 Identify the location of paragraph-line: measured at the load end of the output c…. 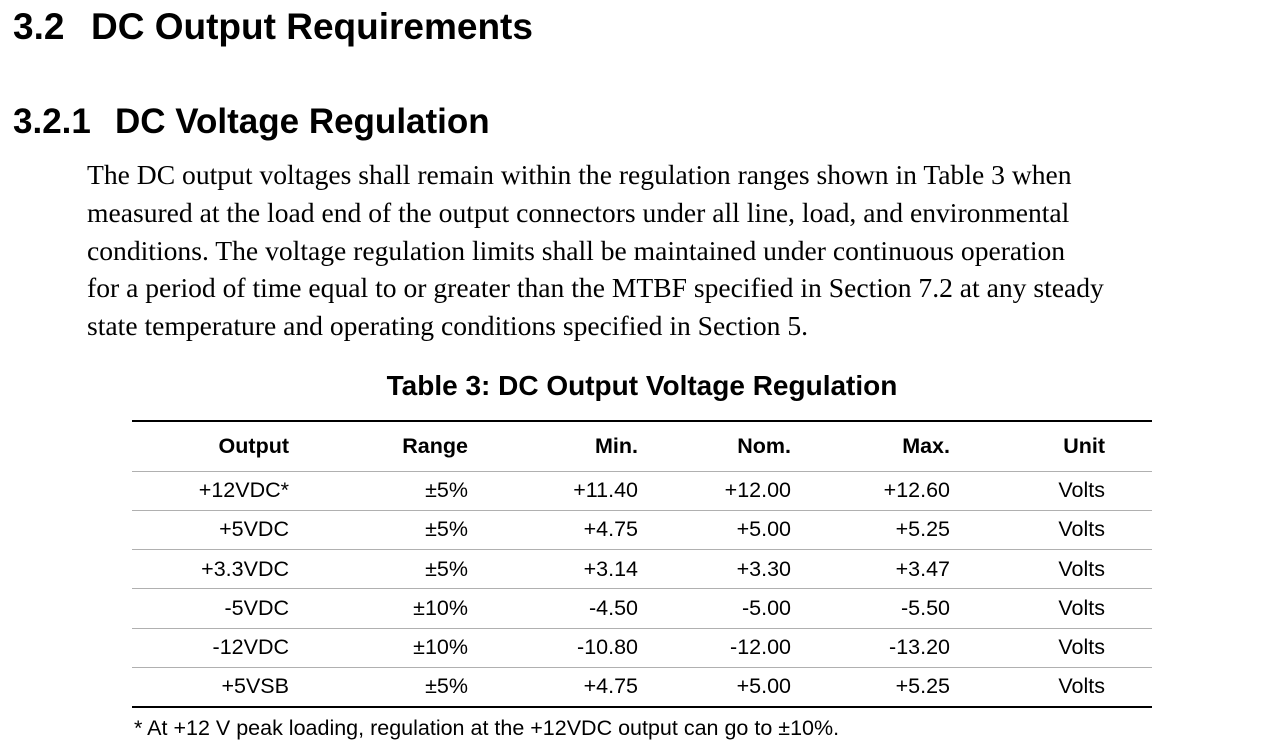
(578, 212).